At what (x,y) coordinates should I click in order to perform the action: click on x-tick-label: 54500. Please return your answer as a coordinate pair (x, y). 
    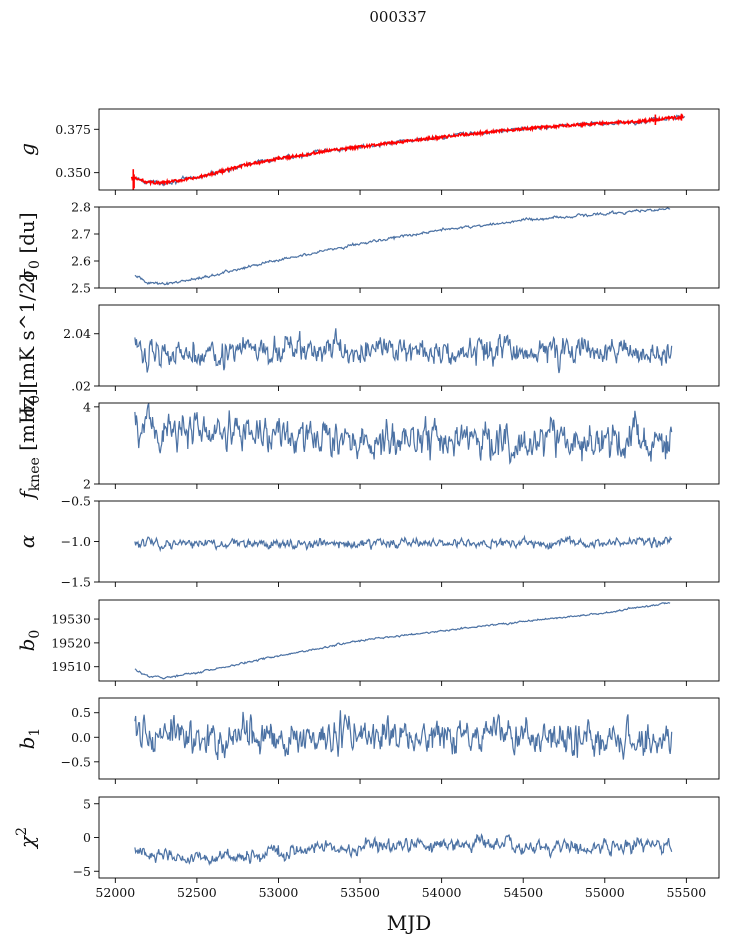
    Looking at the image, I should click on (523, 892).